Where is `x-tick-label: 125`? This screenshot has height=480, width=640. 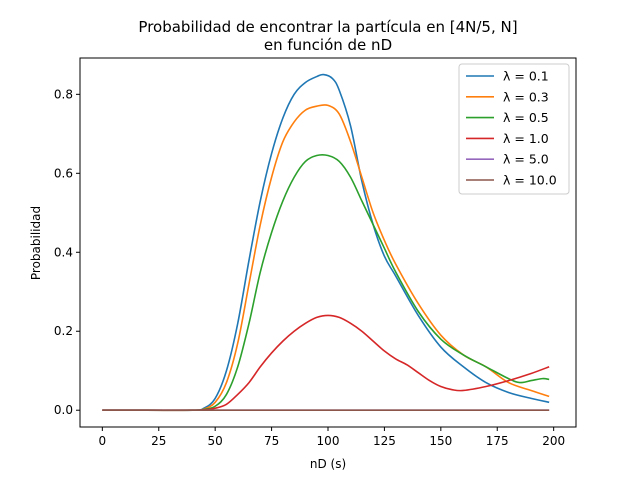
x-tick-label: 125 is located at coordinates (384, 441).